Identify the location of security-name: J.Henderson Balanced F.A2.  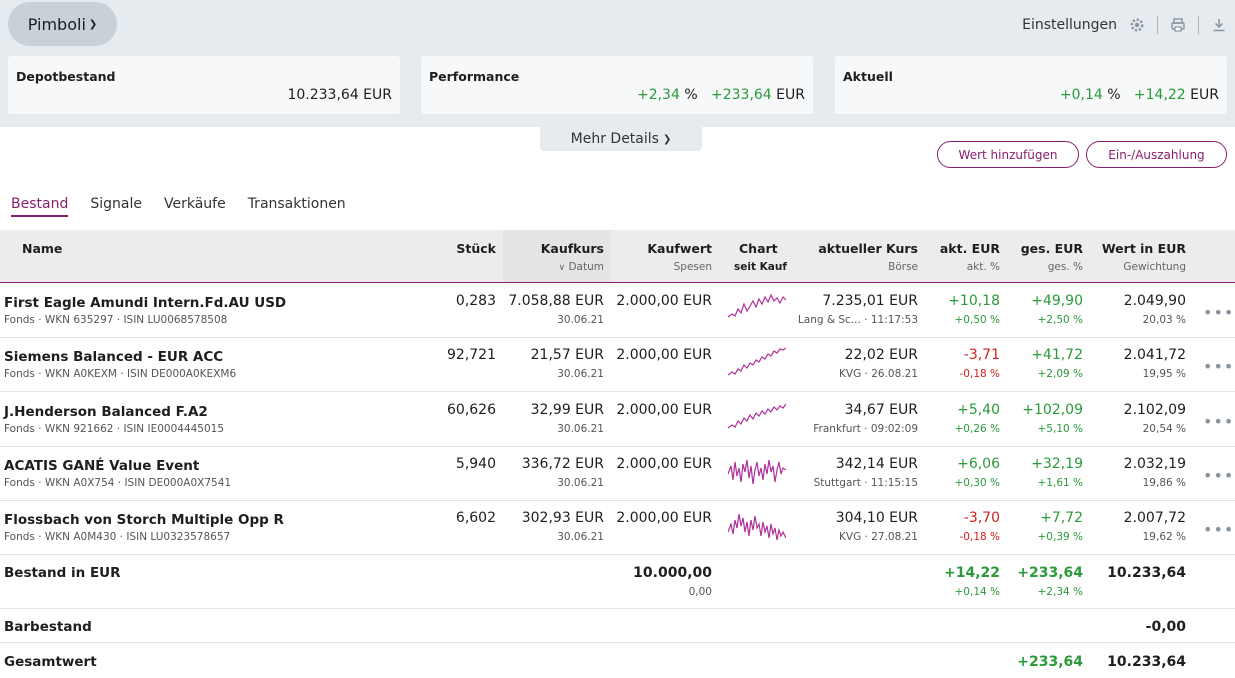
(106, 412).